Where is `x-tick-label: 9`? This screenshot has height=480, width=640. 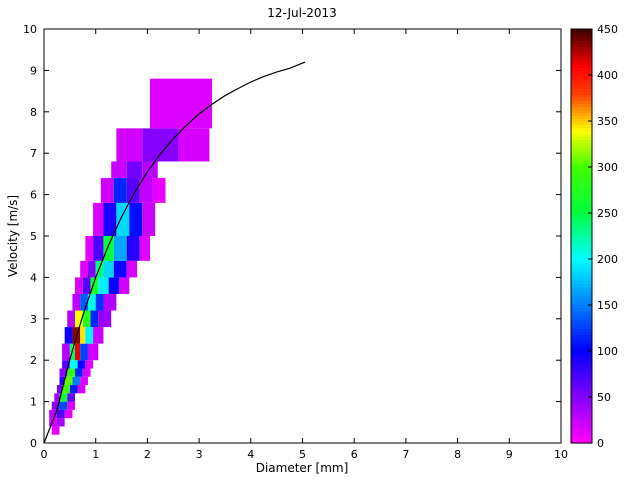
x-tick-label: 9 is located at coordinates (509, 454).